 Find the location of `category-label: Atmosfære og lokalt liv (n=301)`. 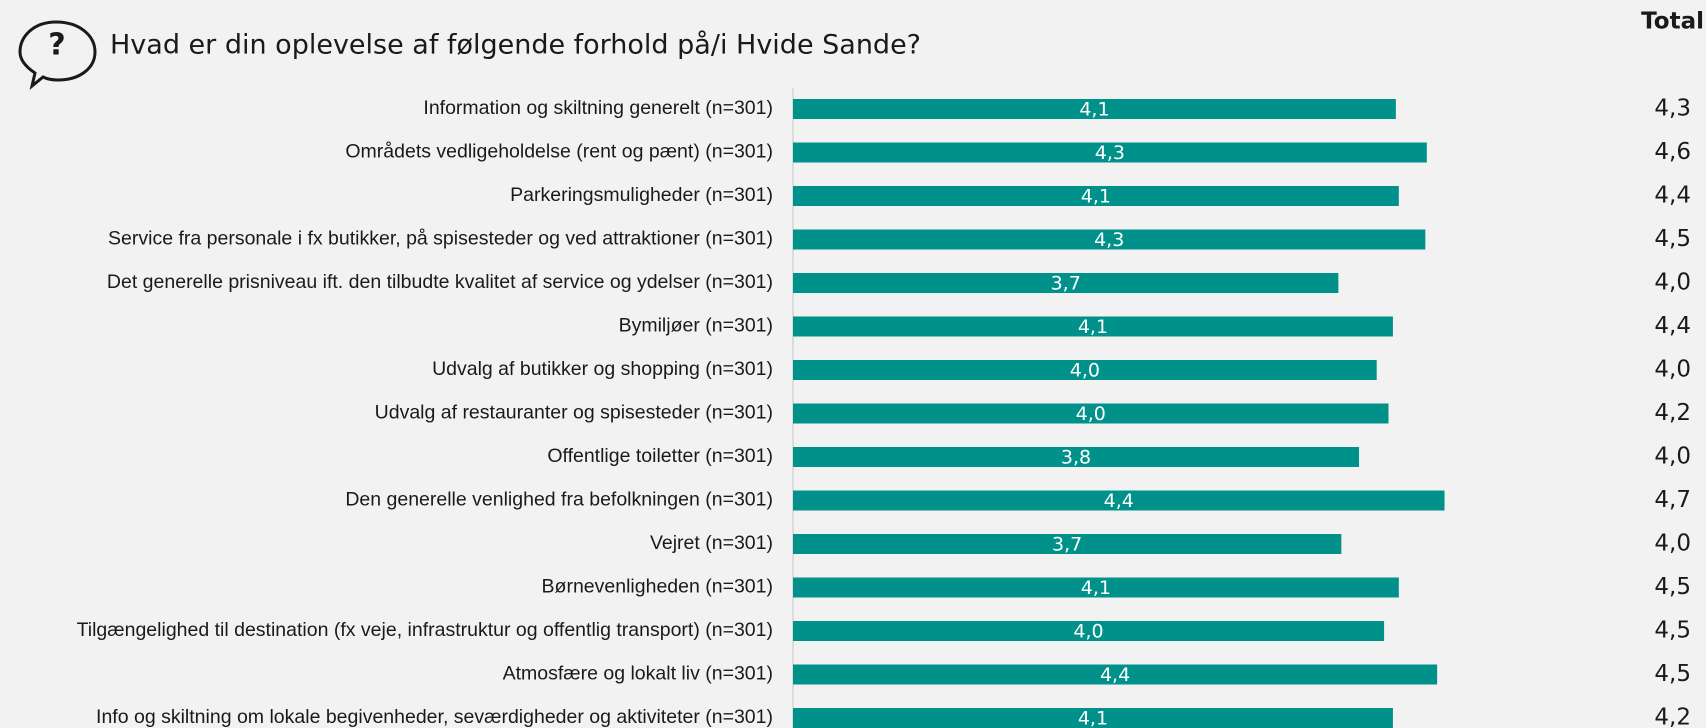

category-label: Atmosfære og lokalt liv (n=301) is located at coordinates (638, 674).